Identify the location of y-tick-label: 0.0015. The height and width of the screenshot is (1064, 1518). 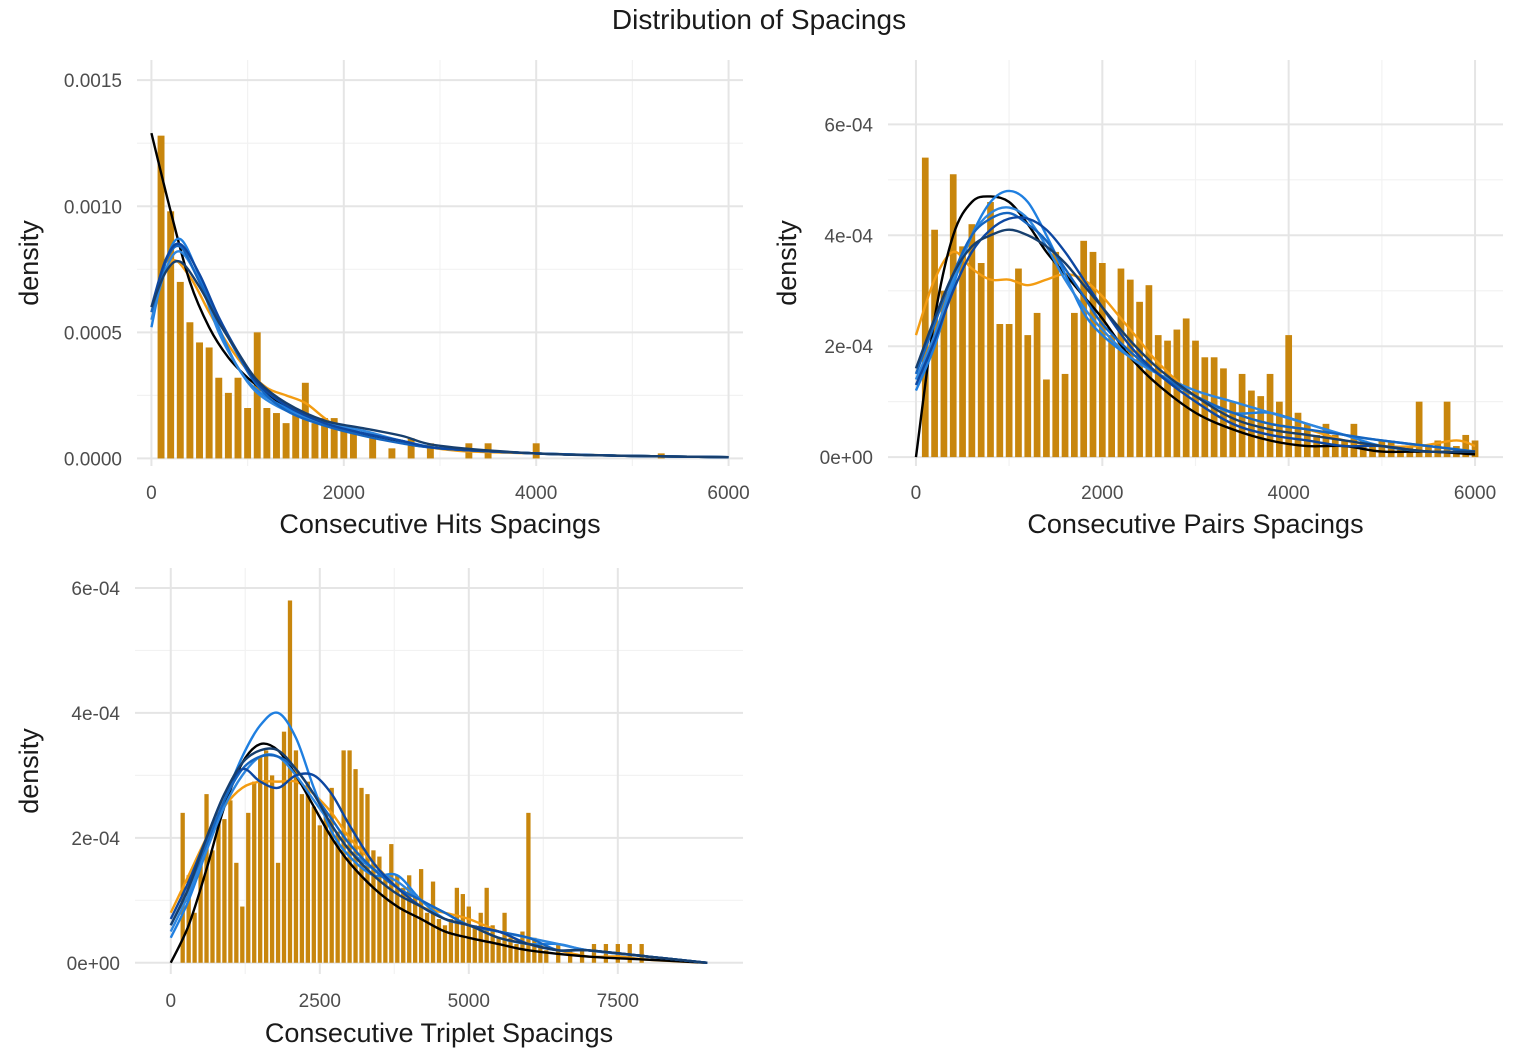
(93, 81).